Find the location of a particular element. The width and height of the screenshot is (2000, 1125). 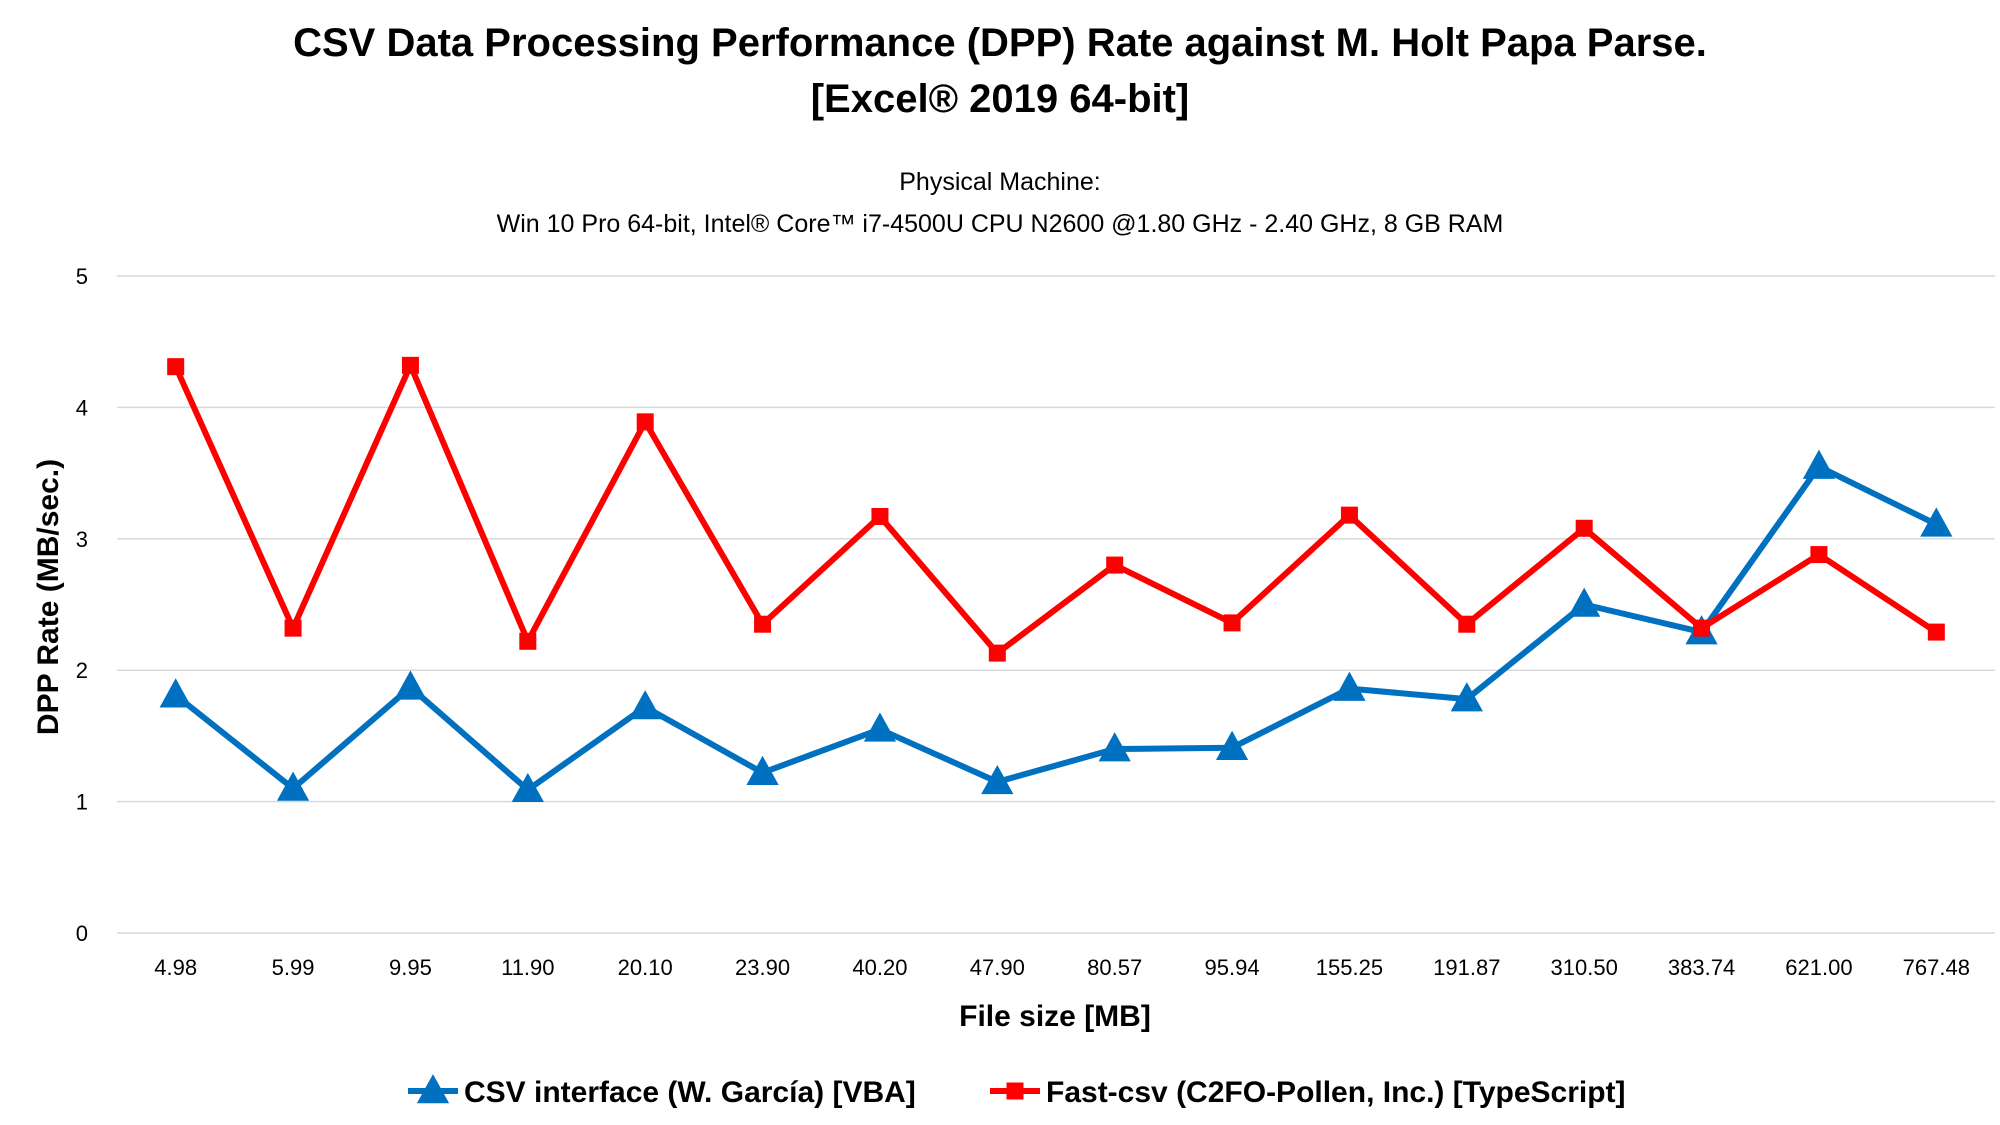

y-axis-label: DPP Rate (MB/sec.) is located at coordinates (48, 597).